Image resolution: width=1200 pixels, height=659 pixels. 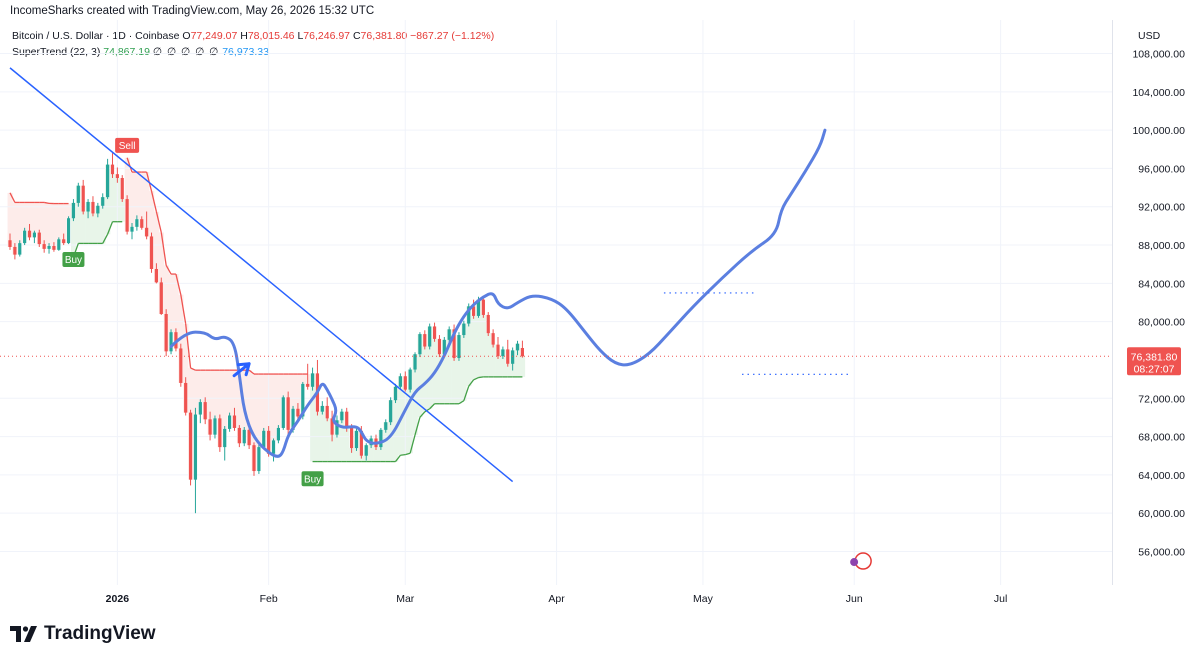 I want to click on sell-signal-badge, so click(x=127, y=145).